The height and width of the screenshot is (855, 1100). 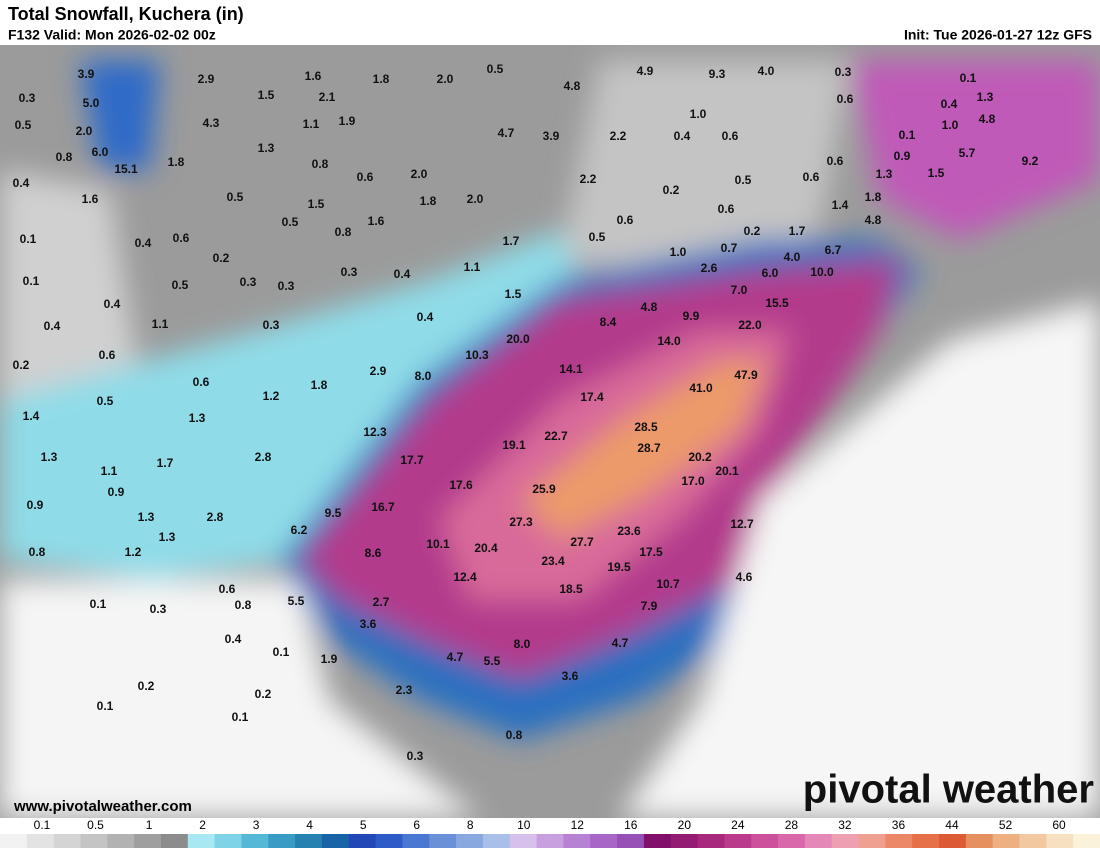 What do you see at coordinates (646, 427) in the screenshot?
I see `snowfall-label: 28.5` at bounding box center [646, 427].